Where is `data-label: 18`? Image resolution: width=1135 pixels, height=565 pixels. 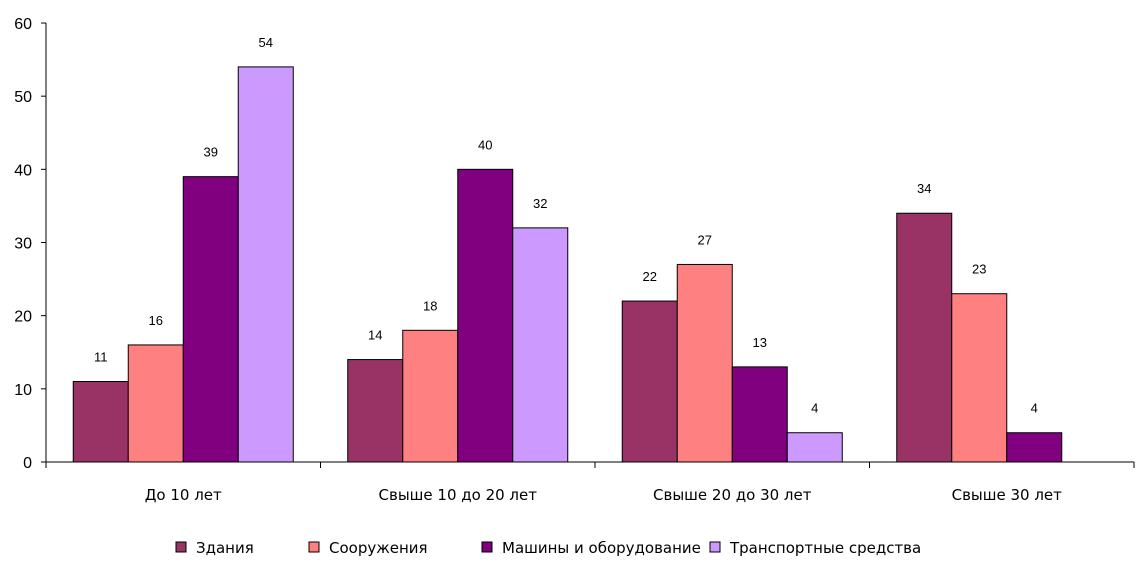 data-label: 18 is located at coordinates (430, 305).